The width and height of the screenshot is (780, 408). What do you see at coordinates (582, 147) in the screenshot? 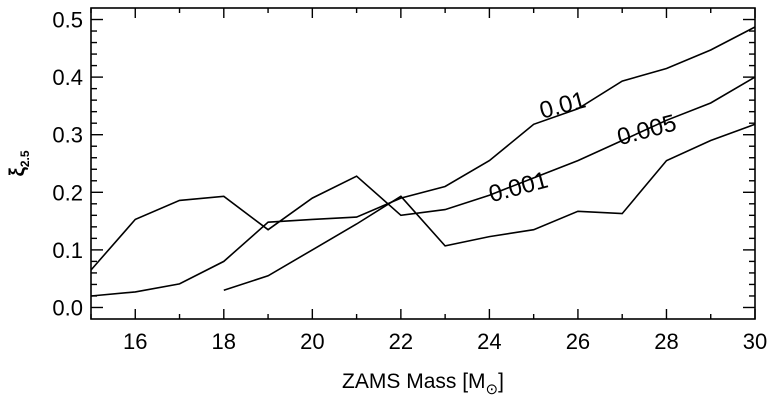
I see `series-labels: 0.01 0.005 0.001` at bounding box center [582, 147].